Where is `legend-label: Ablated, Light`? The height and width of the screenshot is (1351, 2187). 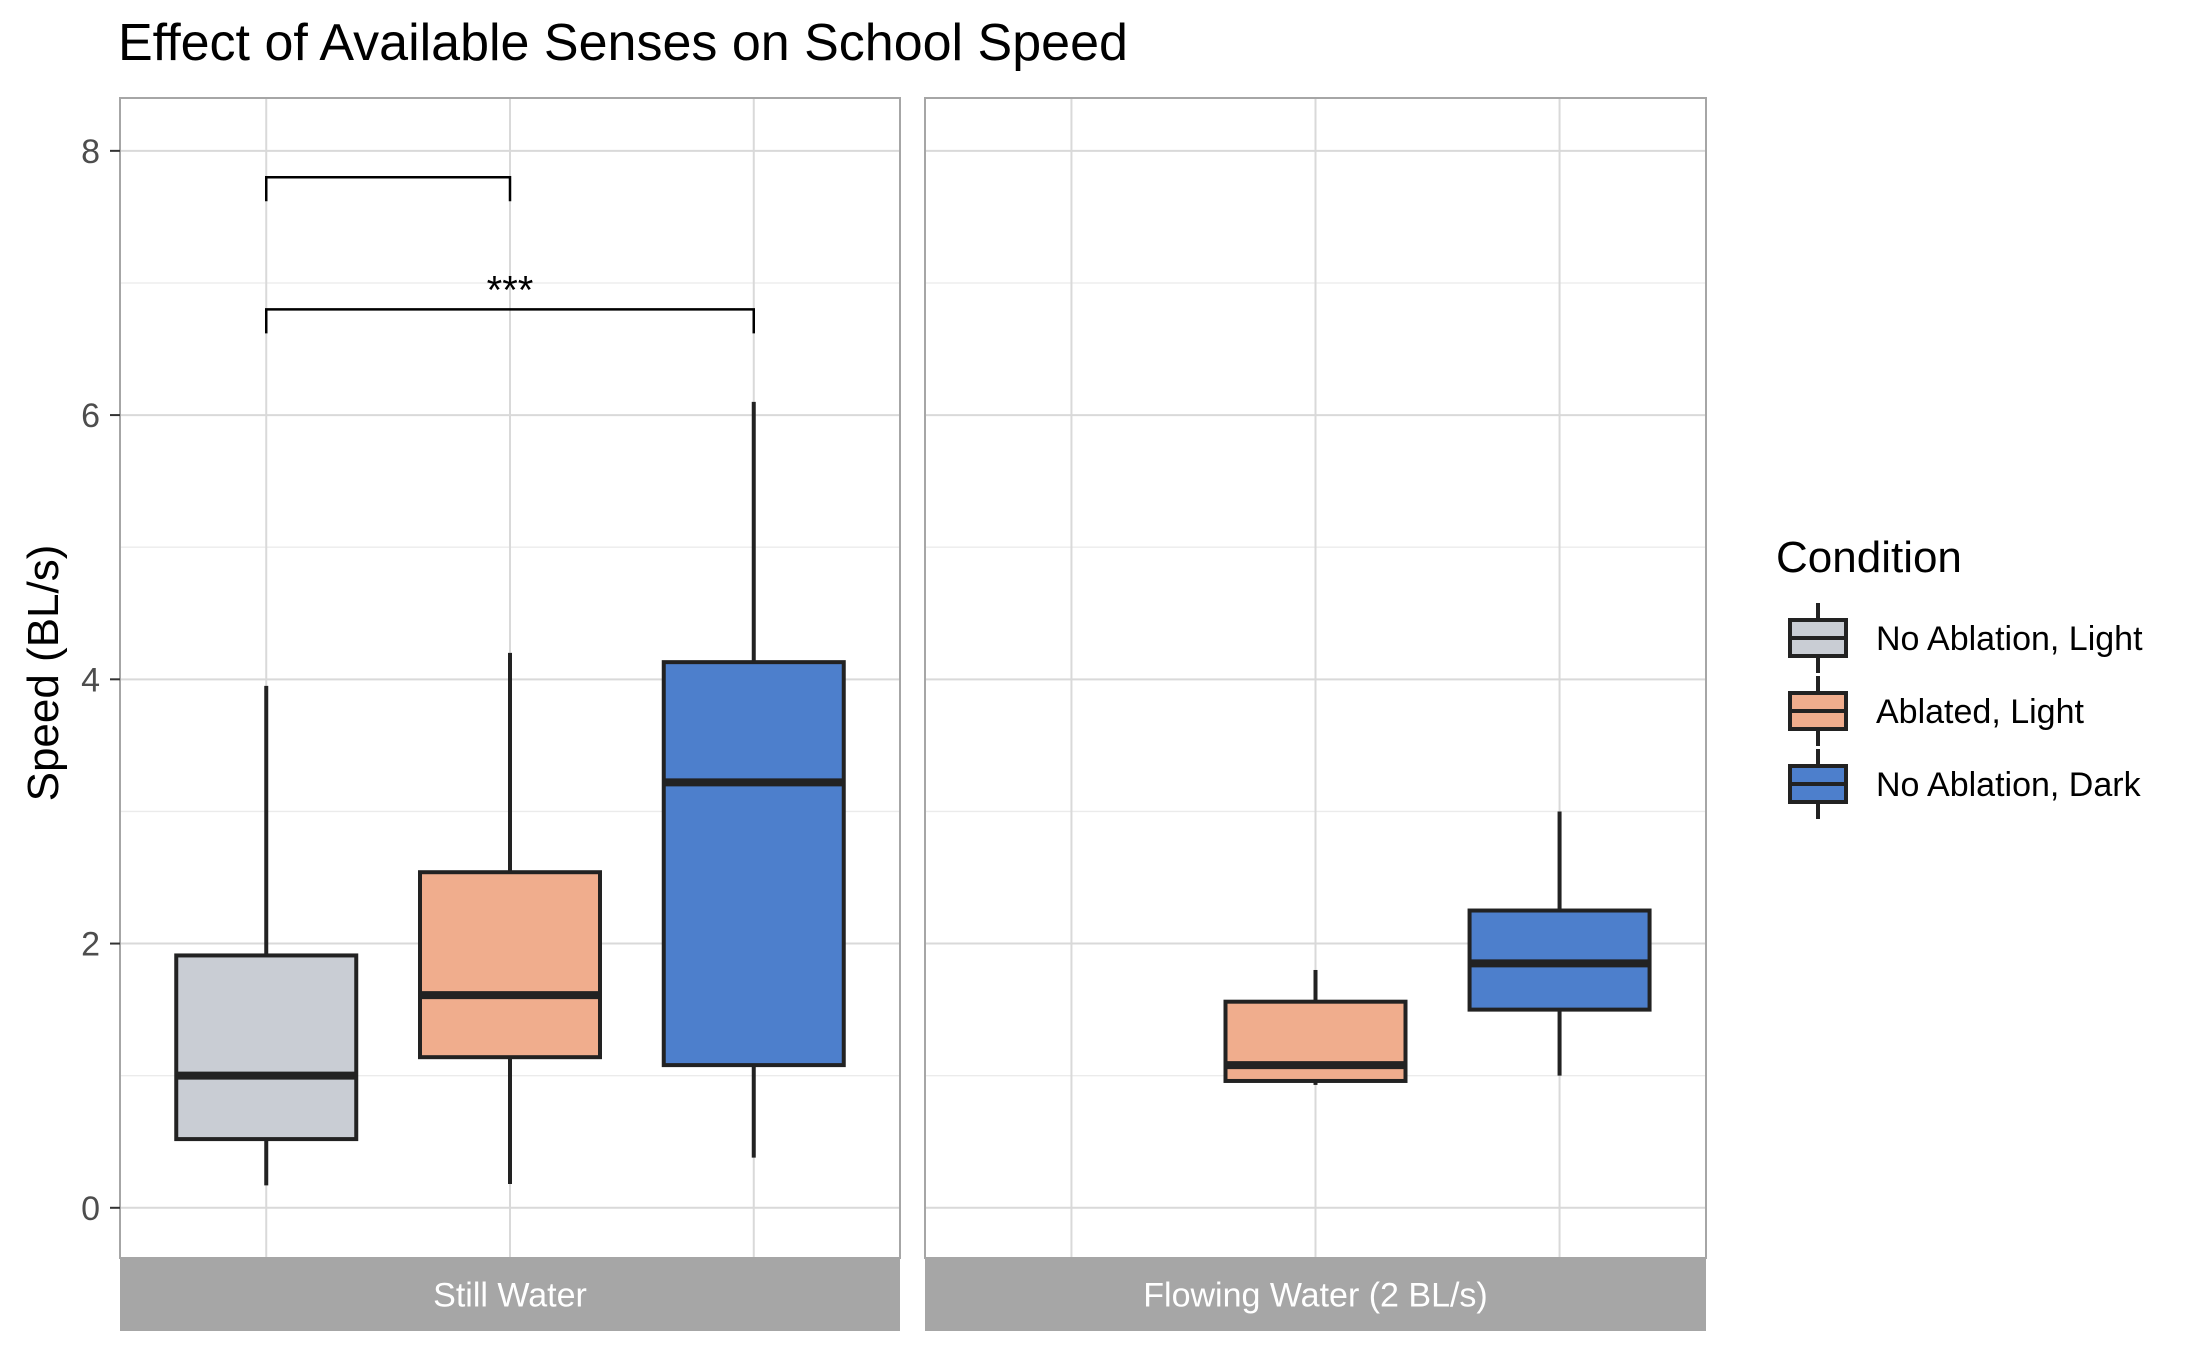
legend-label: Ablated, Light is located at coordinates (1980, 712).